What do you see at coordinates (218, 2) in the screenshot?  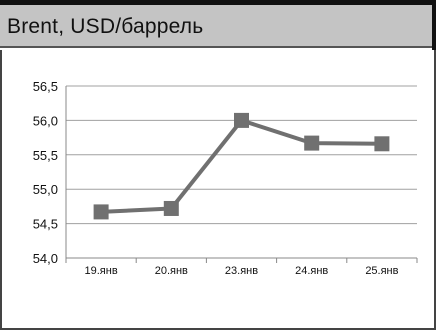 I see `top-border` at bounding box center [218, 2].